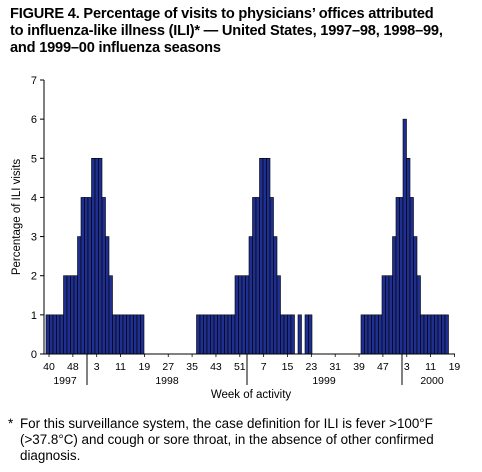 Image resolution: width=482 pixels, height=472 pixels. I want to click on x-tick-label: 35, so click(192, 367).